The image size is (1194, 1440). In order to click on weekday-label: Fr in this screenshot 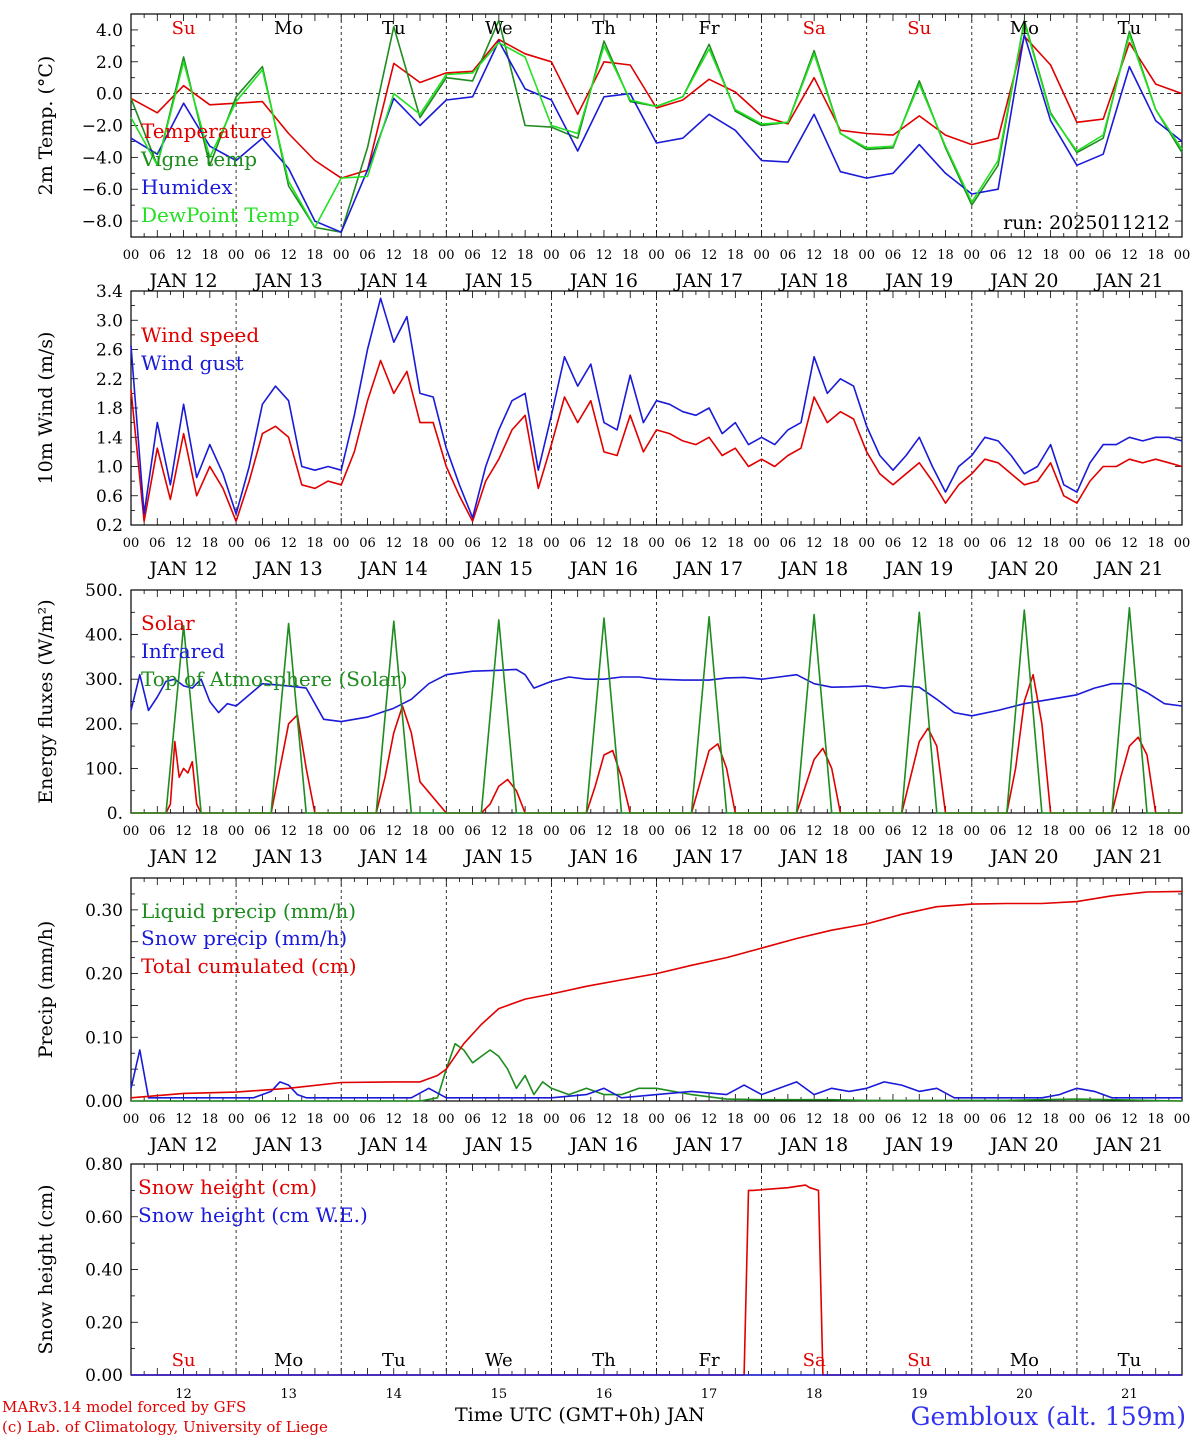, I will do `click(709, 28)`.